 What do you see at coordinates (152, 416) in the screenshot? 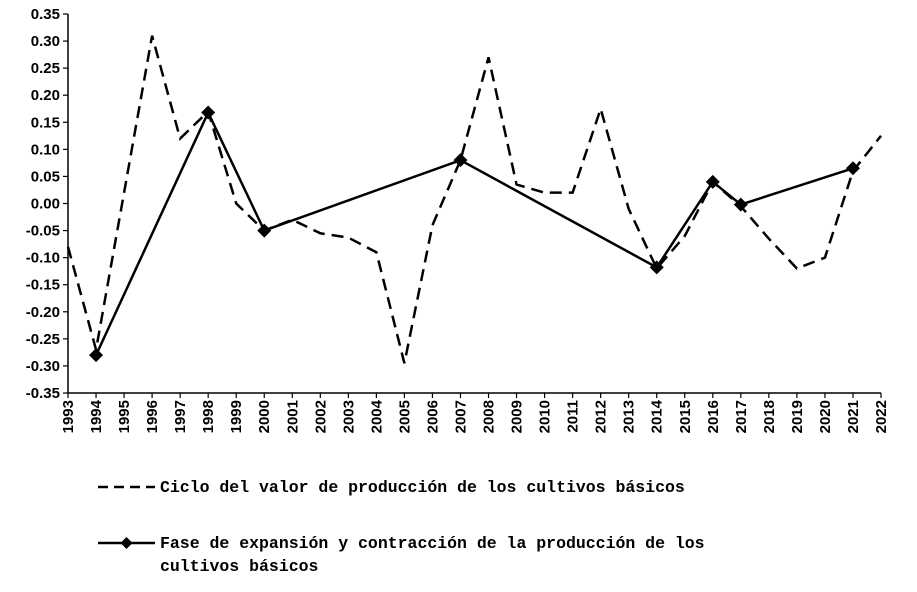
I see `x-tick-label: 1996` at bounding box center [152, 416].